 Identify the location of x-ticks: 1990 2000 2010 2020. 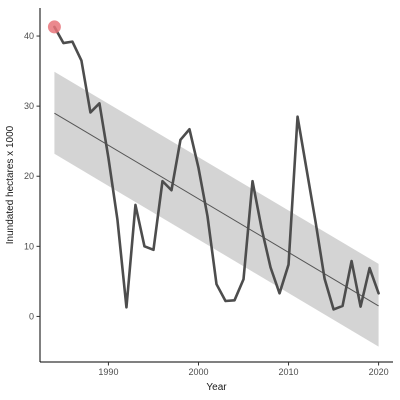
(243, 369).